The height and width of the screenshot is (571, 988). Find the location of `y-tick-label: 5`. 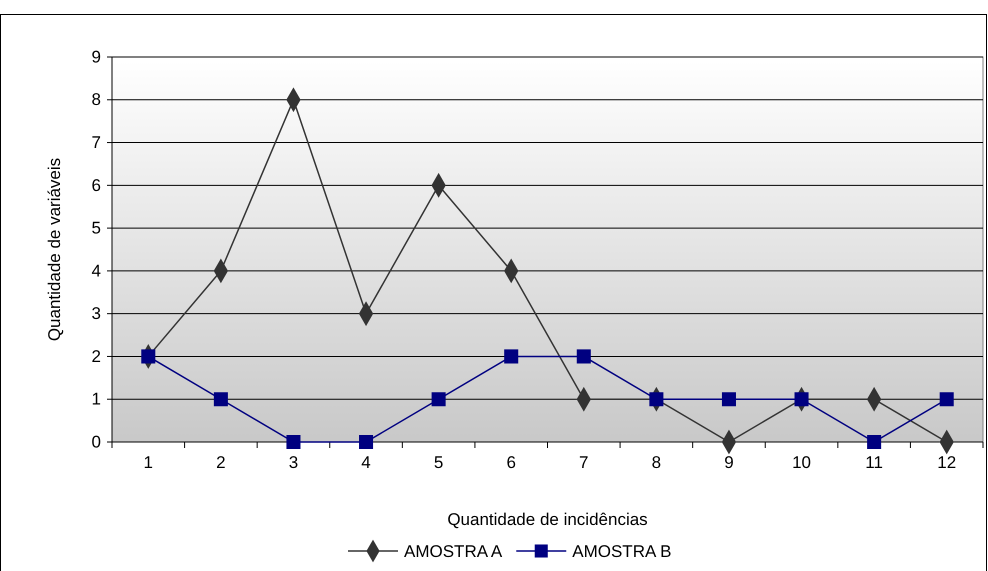

y-tick-label: 5 is located at coordinates (96, 228).